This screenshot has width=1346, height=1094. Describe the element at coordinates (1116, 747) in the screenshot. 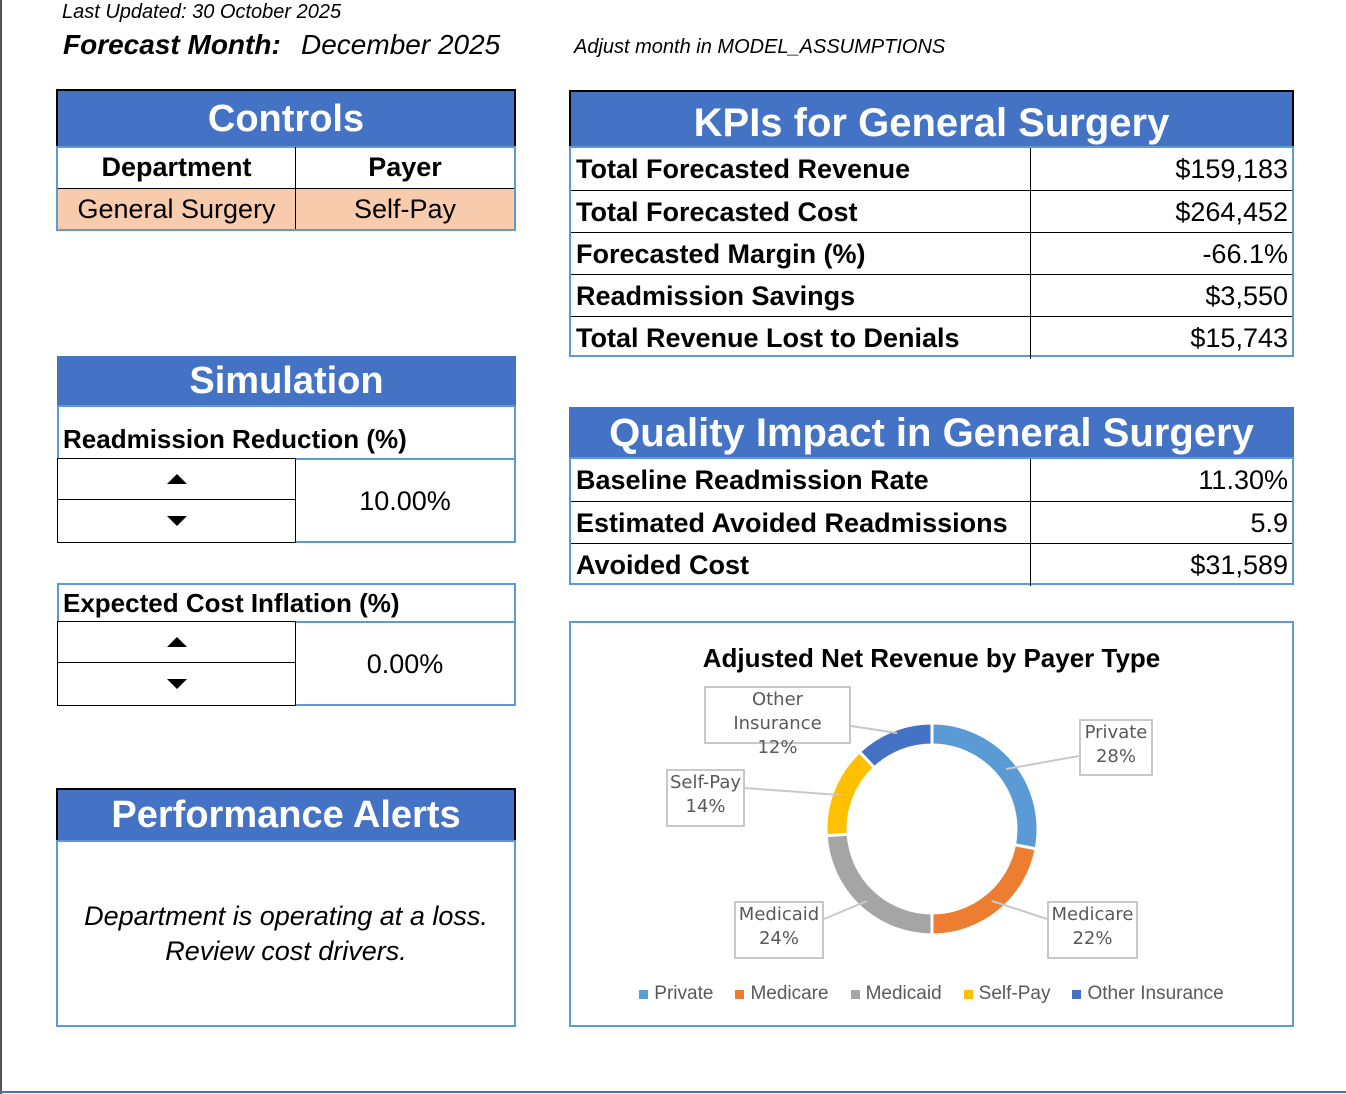

I see `data-label-private: Private 28%` at that location.